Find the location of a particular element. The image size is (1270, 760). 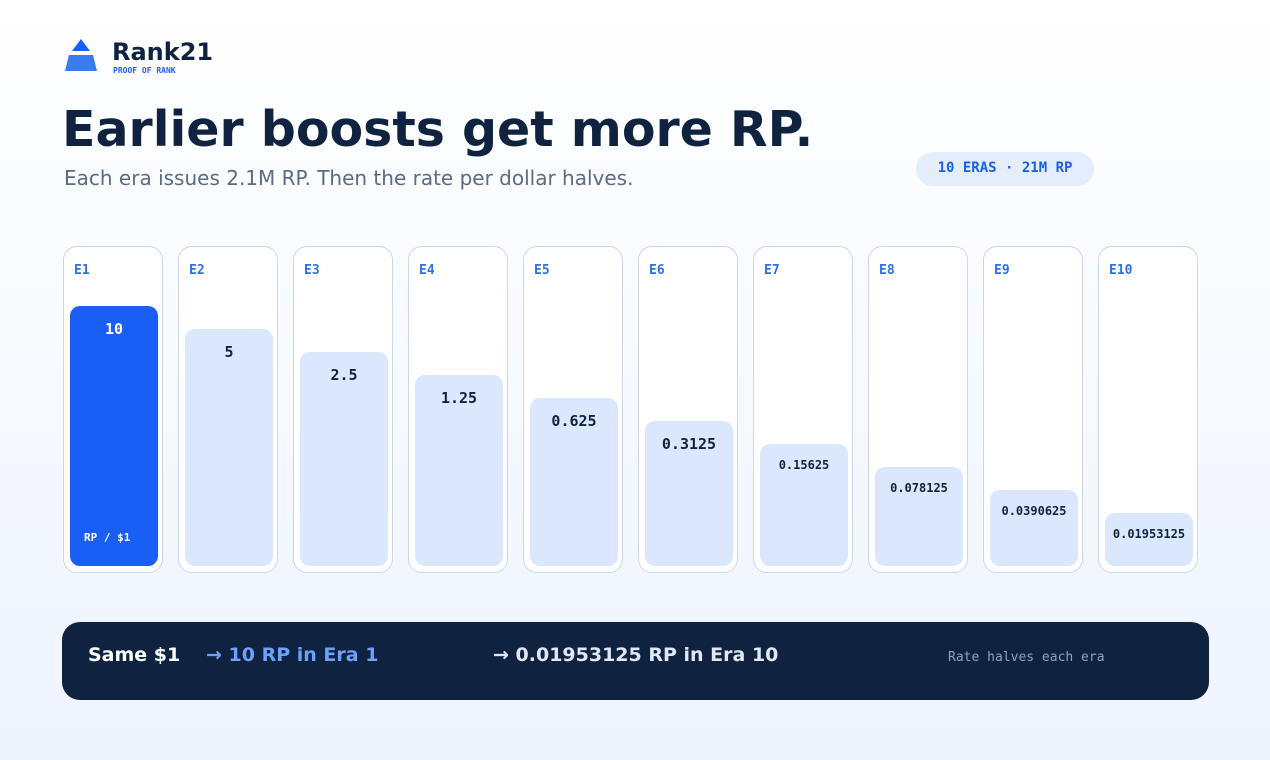

era-card: E4 1.25 is located at coordinates (458, 409).